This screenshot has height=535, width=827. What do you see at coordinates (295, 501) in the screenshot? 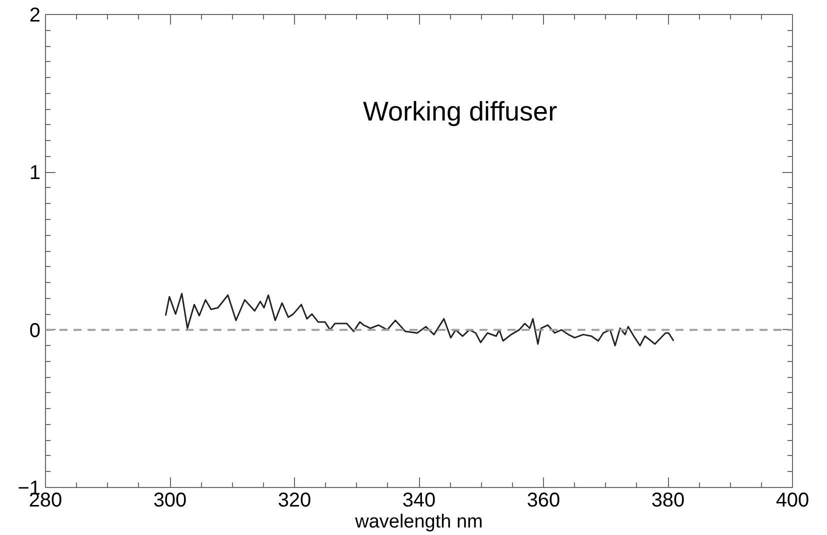
I see `x-tick-label: 320` at bounding box center [295, 501].